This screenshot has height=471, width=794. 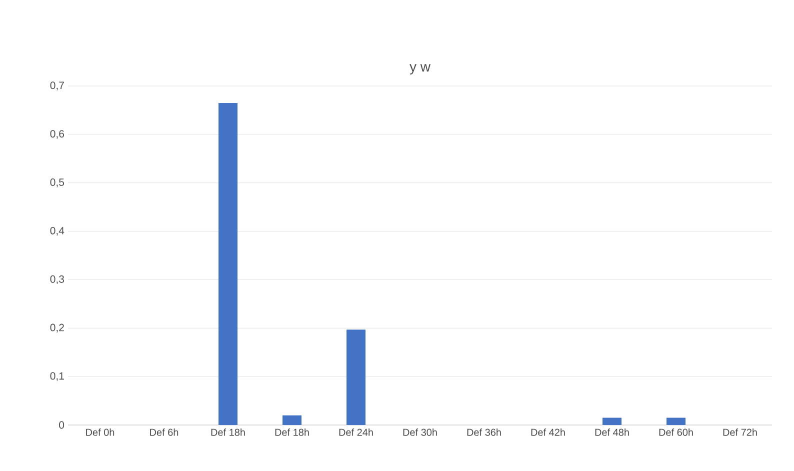 I want to click on y-tick-label: 0,1, so click(x=57, y=376).